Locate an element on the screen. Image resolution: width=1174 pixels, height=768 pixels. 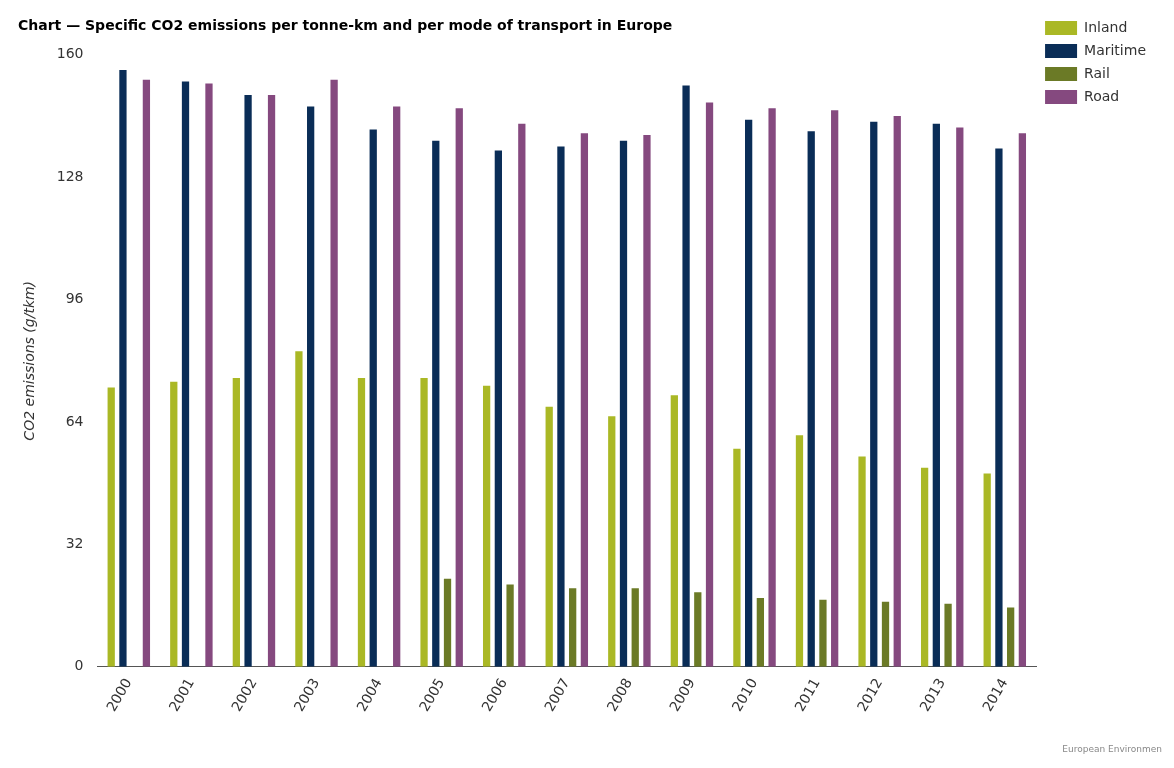
legend-label: Road is located at coordinates (1102, 95).